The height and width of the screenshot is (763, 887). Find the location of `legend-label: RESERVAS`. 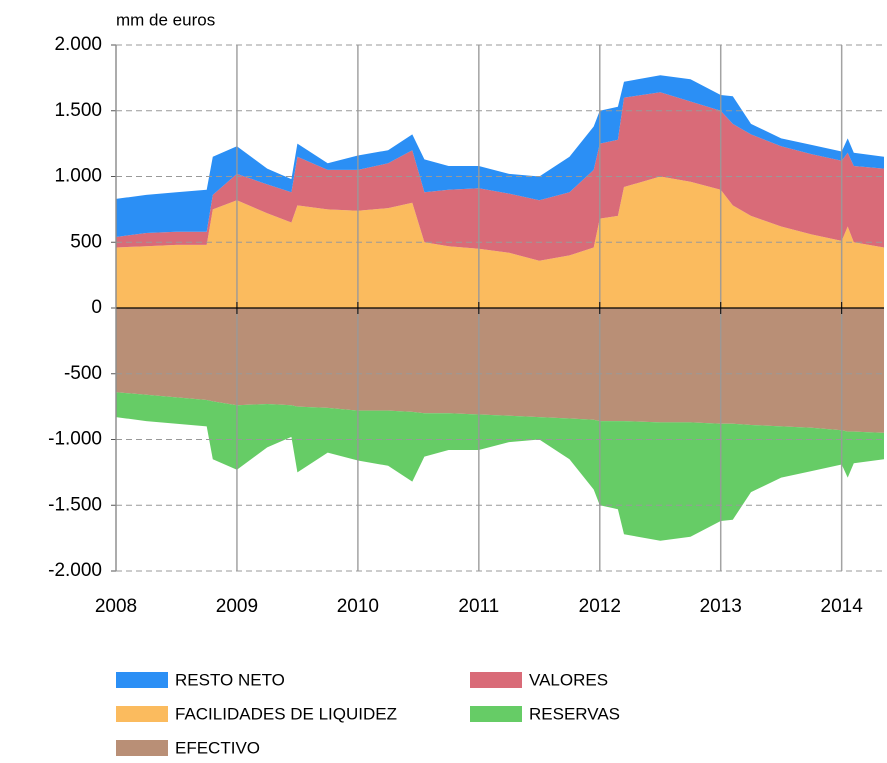

legend-label: RESERVAS is located at coordinates (574, 713).